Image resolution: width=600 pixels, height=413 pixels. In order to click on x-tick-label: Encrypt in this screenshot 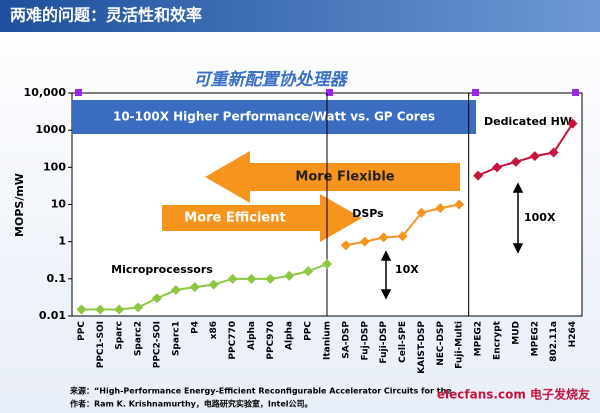, I will do `click(498, 340)`.